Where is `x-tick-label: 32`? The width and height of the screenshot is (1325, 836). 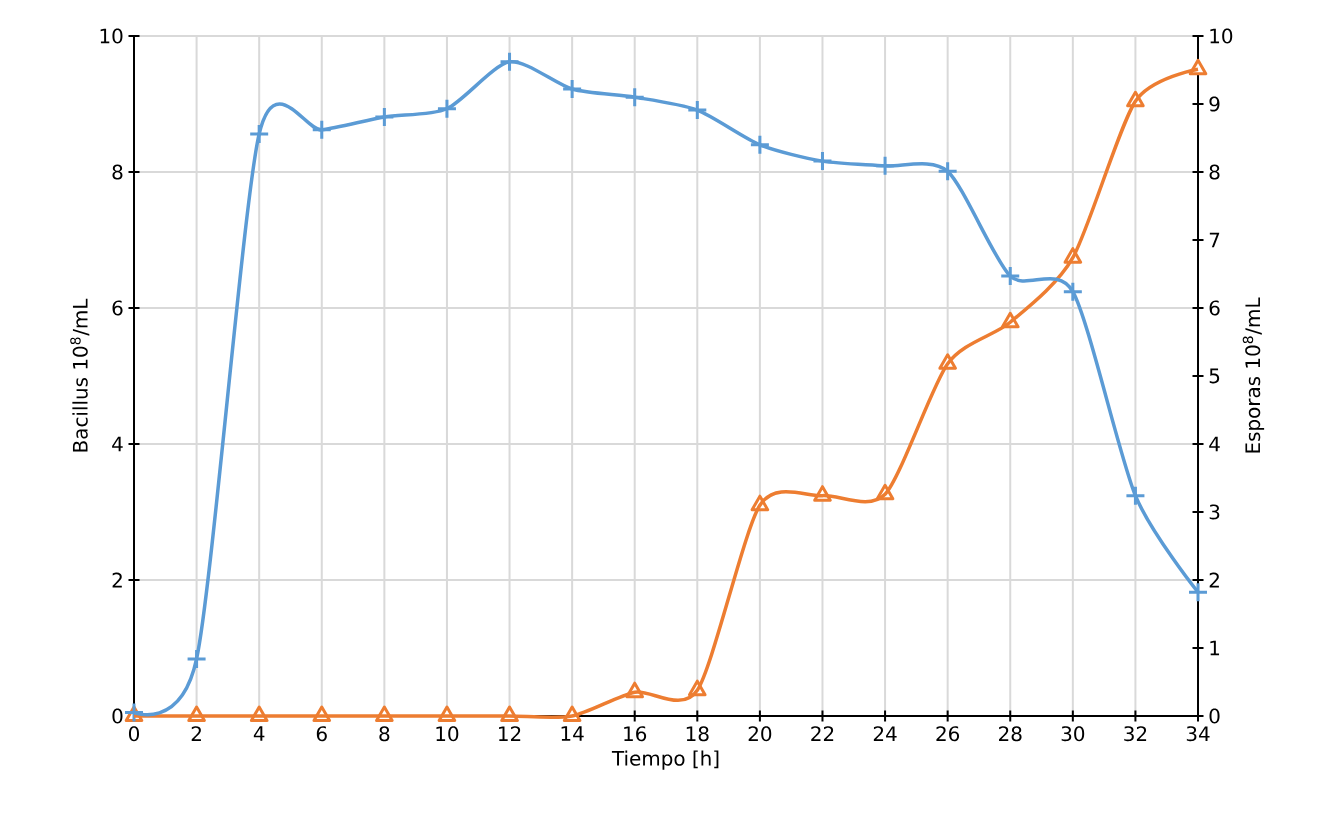
x-tick-label: 32 is located at coordinates (1135, 734).